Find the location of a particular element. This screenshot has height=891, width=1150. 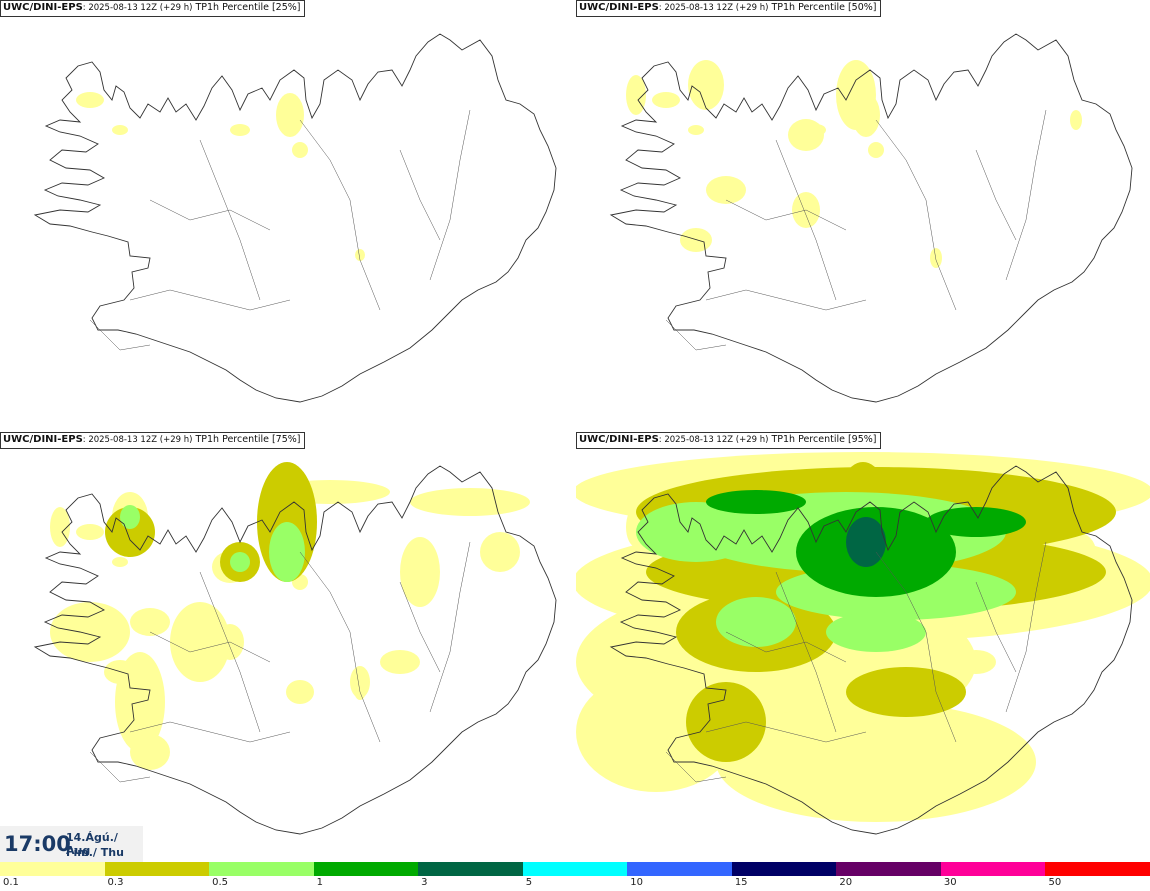

precip-color-scale is located at coordinates (575, 869).